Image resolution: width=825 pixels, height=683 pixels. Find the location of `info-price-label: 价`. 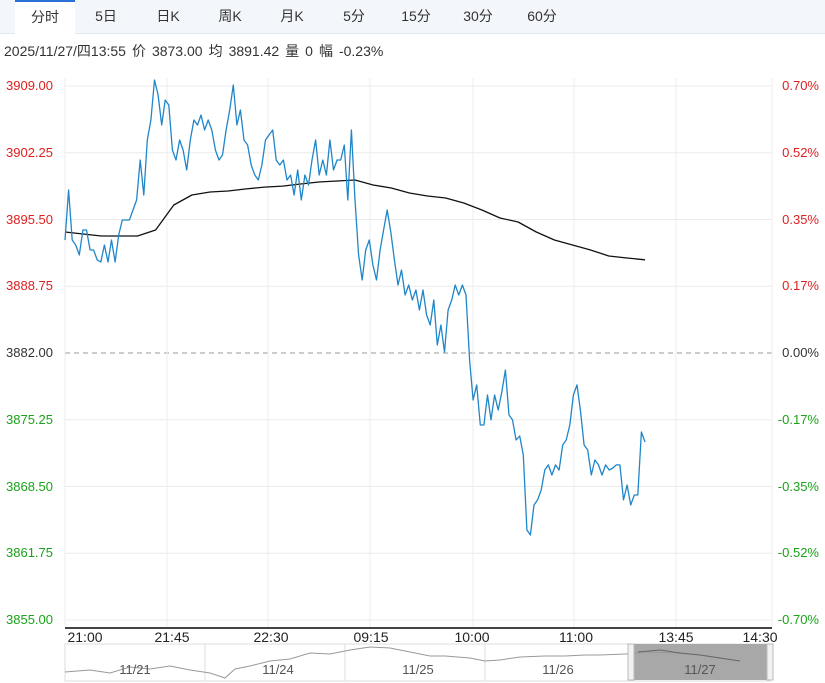

info-price-label: 价 is located at coordinates (138, 51).